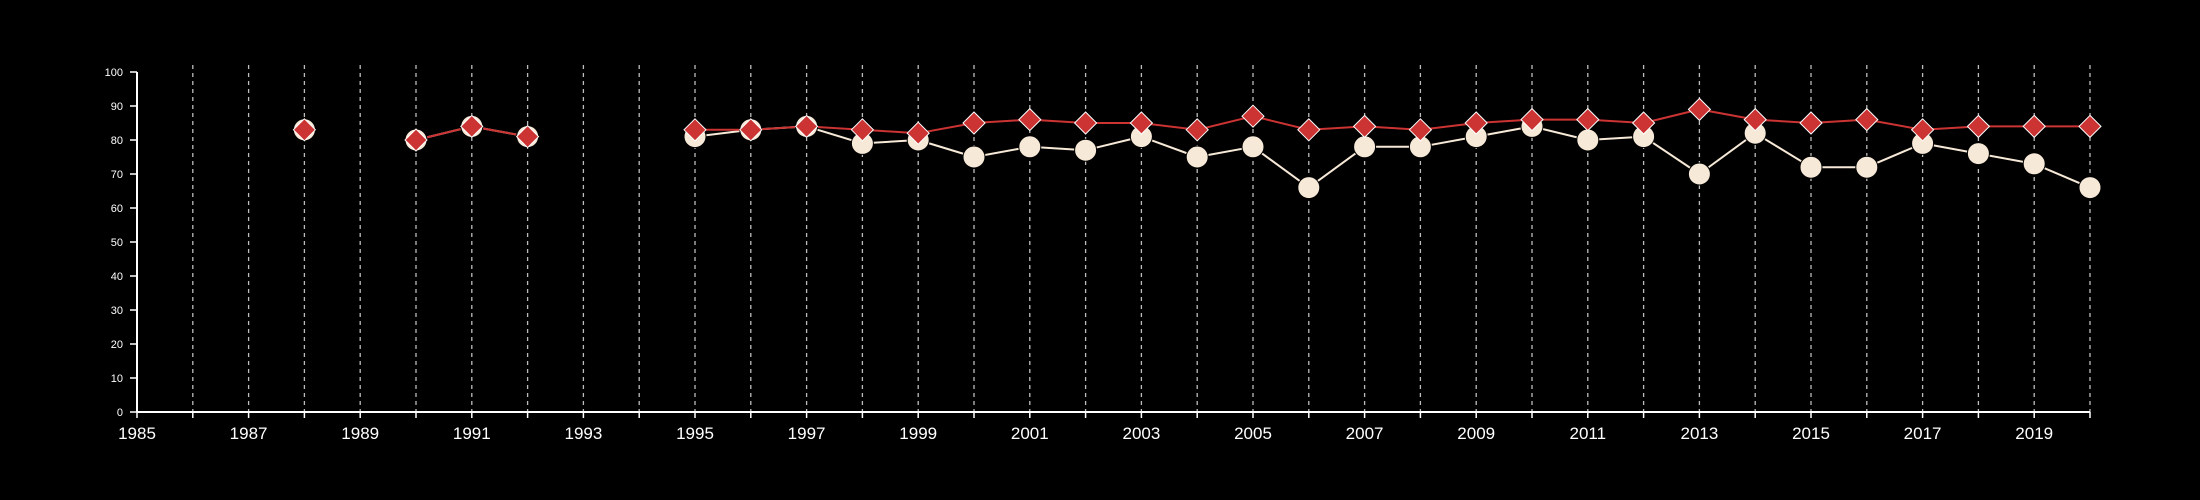 The width and height of the screenshot is (2200, 500). Describe the element at coordinates (117, 379) in the screenshot. I see `y-tick-label: 10` at that location.